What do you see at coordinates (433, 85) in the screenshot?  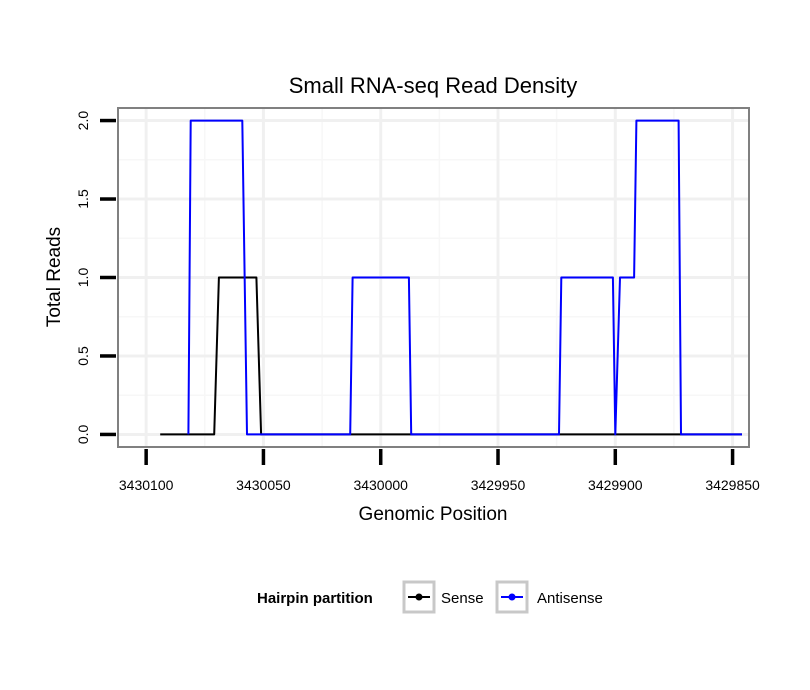 I see `chart-title: Small RNA-seq Read Density` at bounding box center [433, 85].